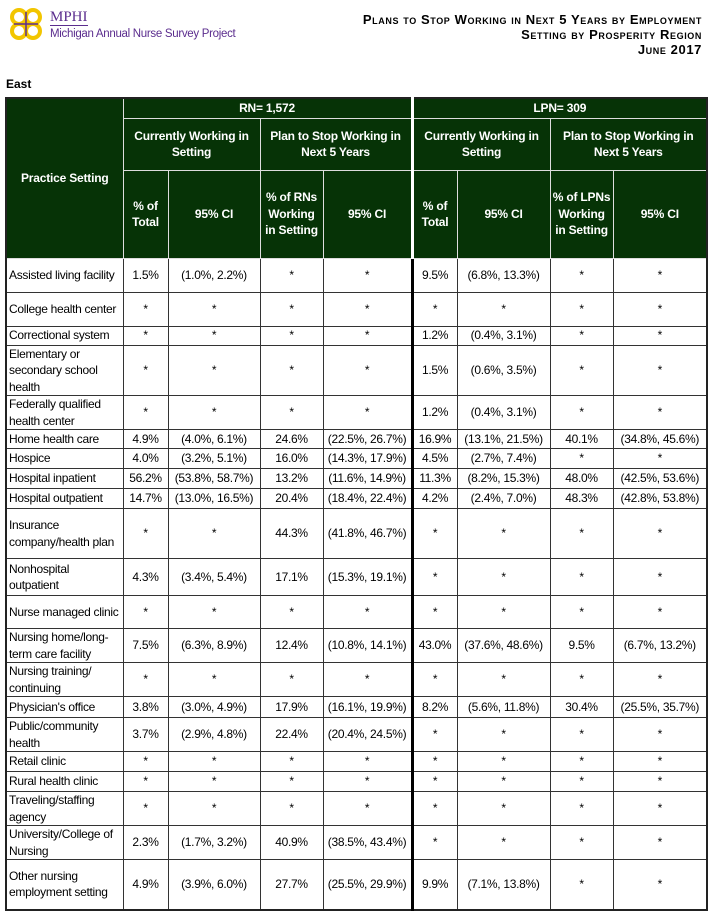 The image size is (710, 921). I want to click on practice-setting-cell: Hospice, so click(64, 458).